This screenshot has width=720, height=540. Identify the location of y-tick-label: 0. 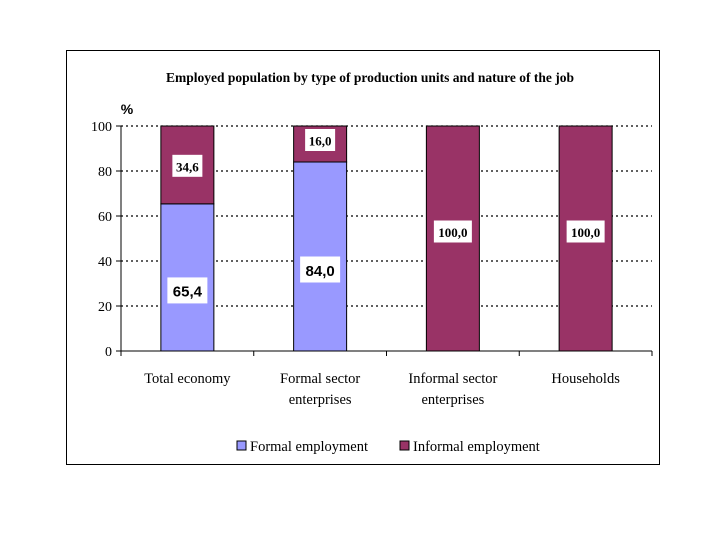
(108, 352).